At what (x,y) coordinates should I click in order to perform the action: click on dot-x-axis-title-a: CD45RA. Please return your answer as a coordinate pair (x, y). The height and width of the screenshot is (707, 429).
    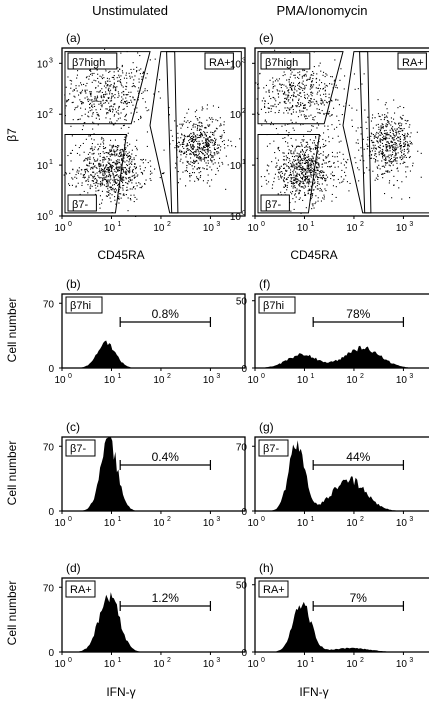
    Looking at the image, I should click on (120, 255).